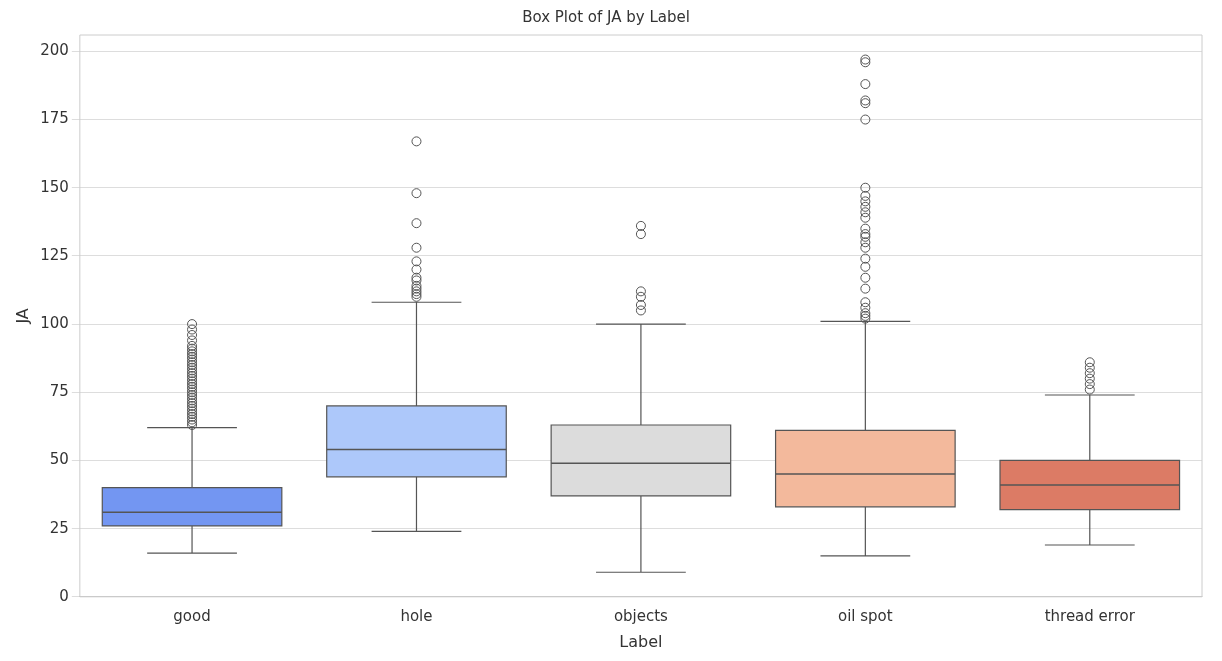 This screenshot has width=1222, height=661. I want to click on y-tick-label: 125, so click(54, 254).